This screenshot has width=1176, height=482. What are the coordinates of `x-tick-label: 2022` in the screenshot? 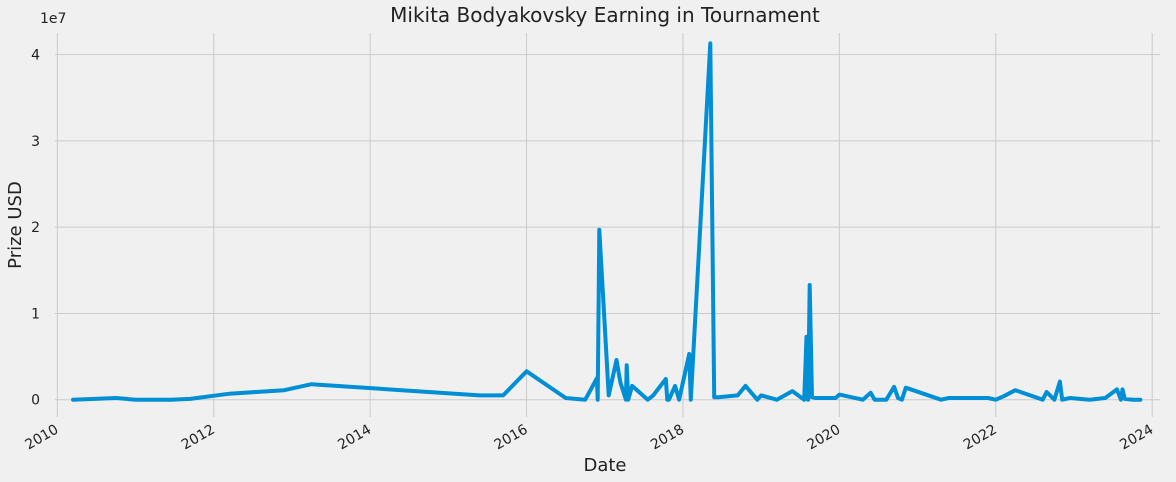 It's located at (980, 438).